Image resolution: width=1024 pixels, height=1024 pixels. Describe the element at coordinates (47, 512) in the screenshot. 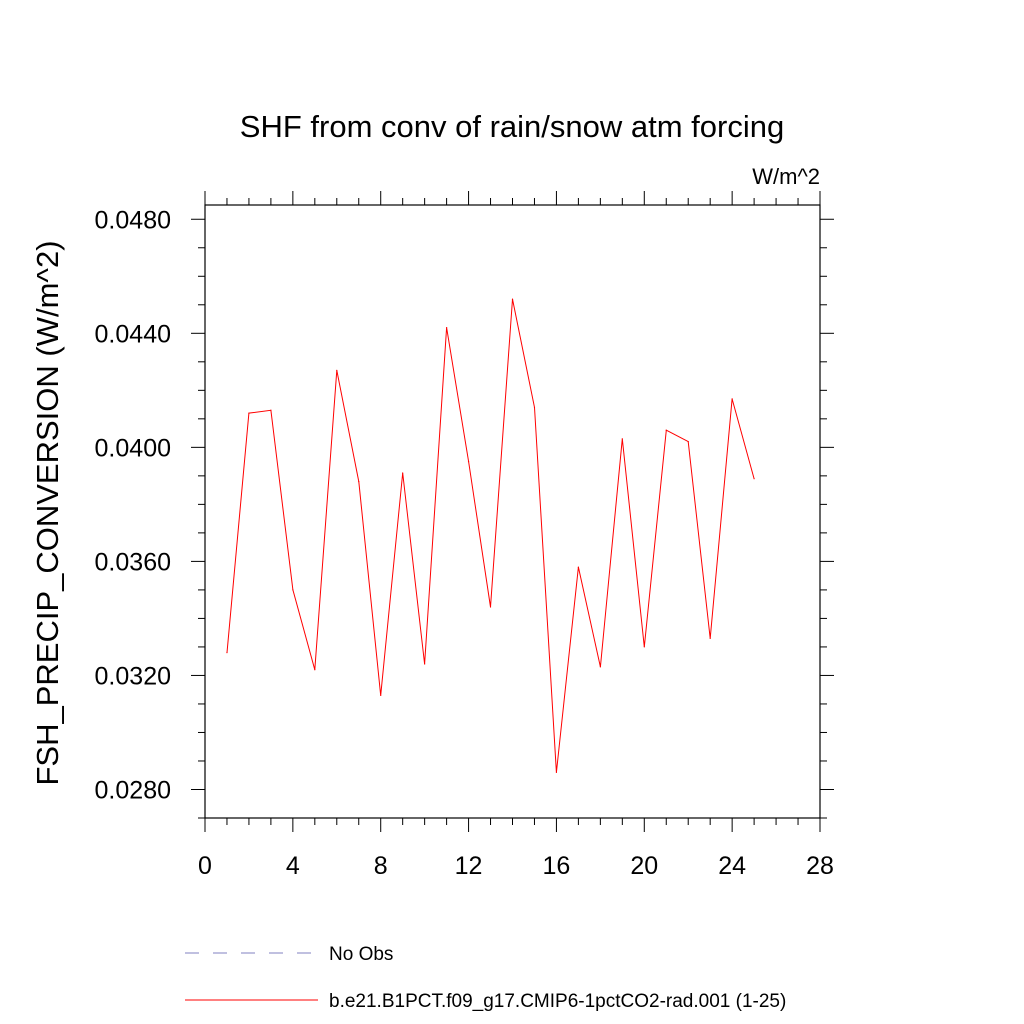

I see `y-axis-label: FSH_PRECIP_CONVERSION (W/m^2)` at that location.